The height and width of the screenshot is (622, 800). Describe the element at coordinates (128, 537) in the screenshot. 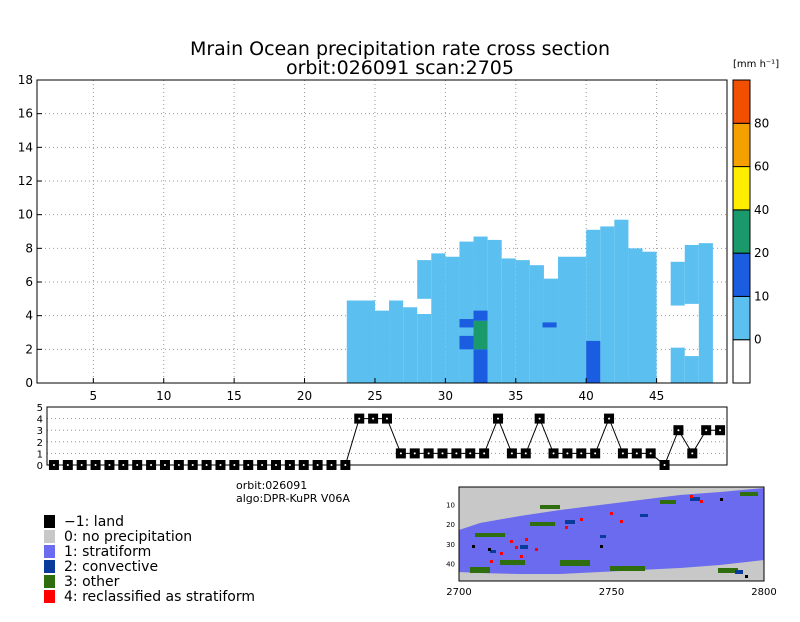

I see `legend-label: 0: no precipitation` at that location.